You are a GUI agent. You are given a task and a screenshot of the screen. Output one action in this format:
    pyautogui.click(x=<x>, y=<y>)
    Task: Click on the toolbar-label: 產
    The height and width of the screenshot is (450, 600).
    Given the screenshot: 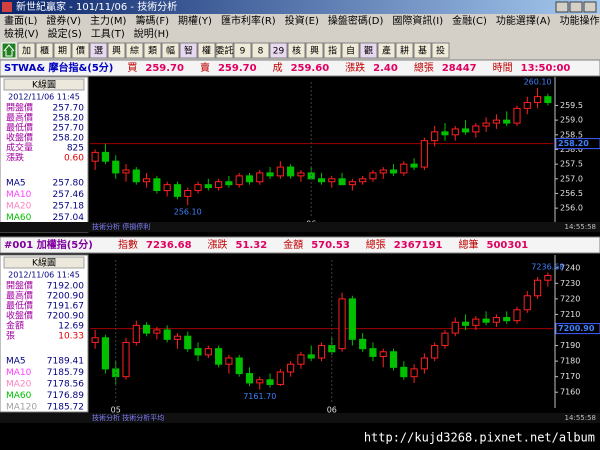 What is the action you would take?
    pyautogui.click(x=386, y=51)
    